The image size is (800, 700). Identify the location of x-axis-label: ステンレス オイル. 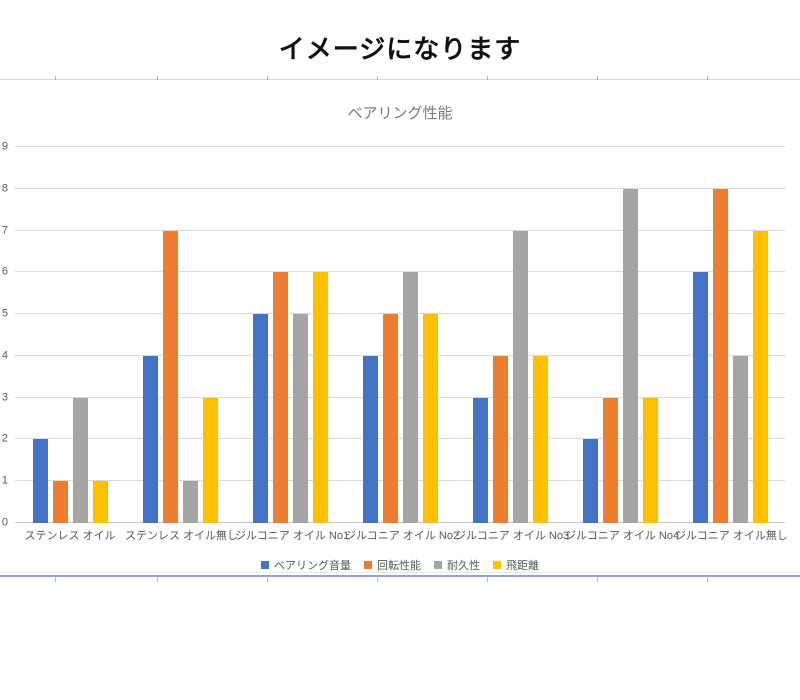
(70, 536).